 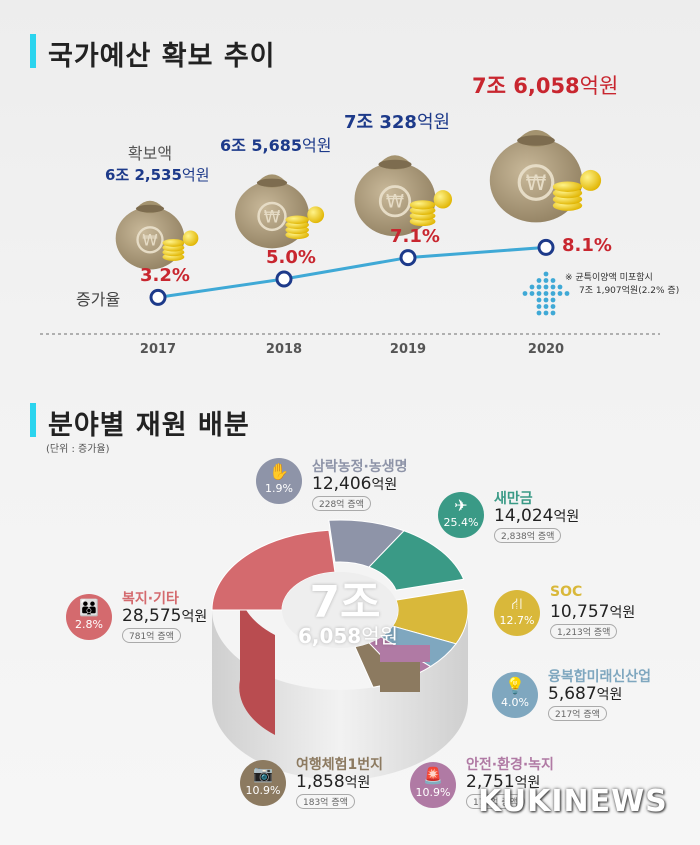 What do you see at coordinates (587, 246) in the screenshot?
I see `rate-label-2020: 8.1%` at bounding box center [587, 246].